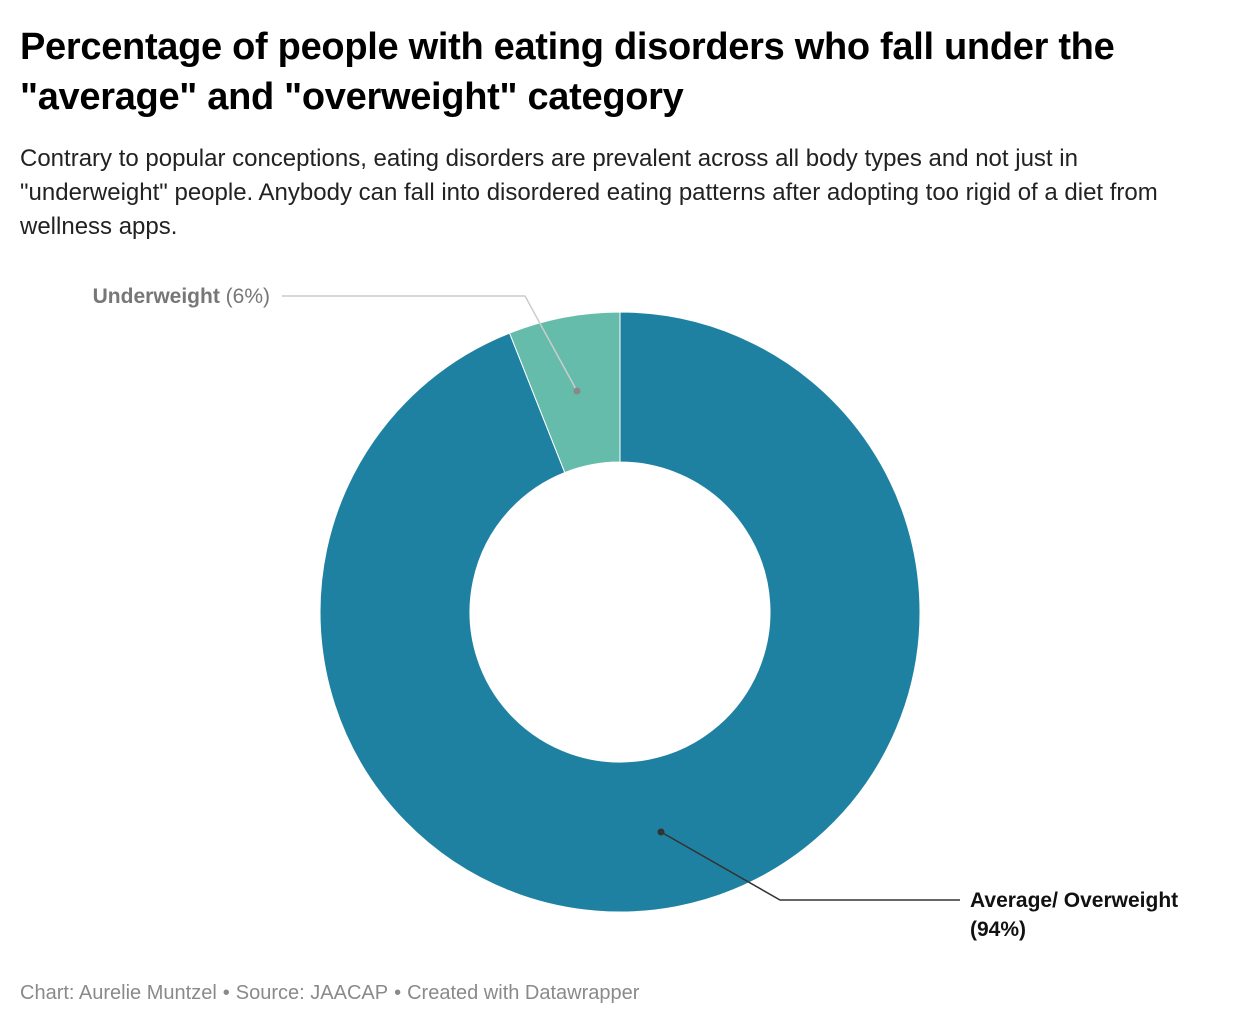  I want to click on callout-line-average-overweight, so click(810, 866).